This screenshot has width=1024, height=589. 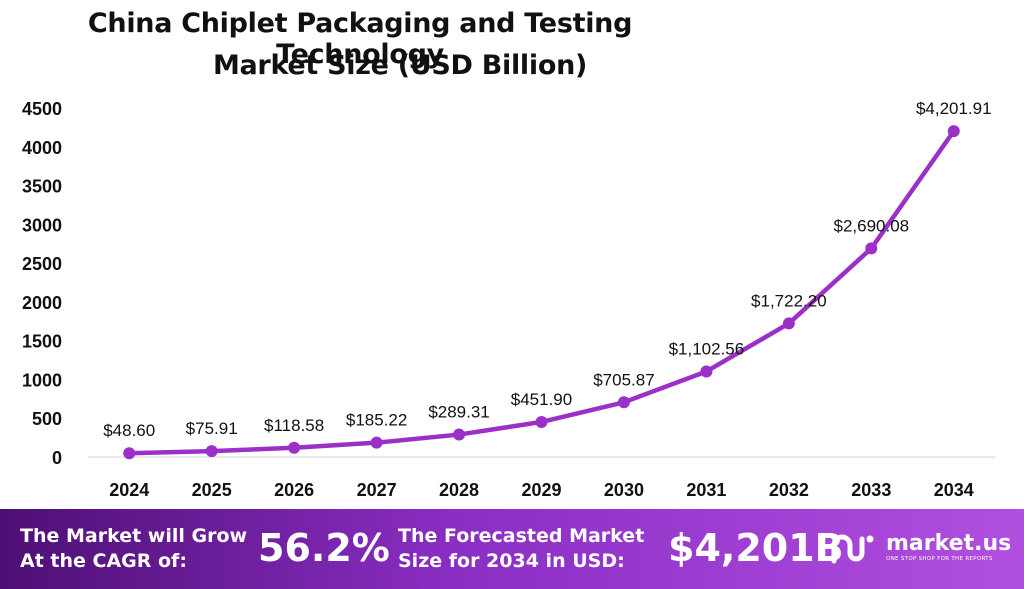 What do you see at coordinates (706, 490) in the screenshot?
I see `x-tick-label: 2031` at bounding box center [706, 490].